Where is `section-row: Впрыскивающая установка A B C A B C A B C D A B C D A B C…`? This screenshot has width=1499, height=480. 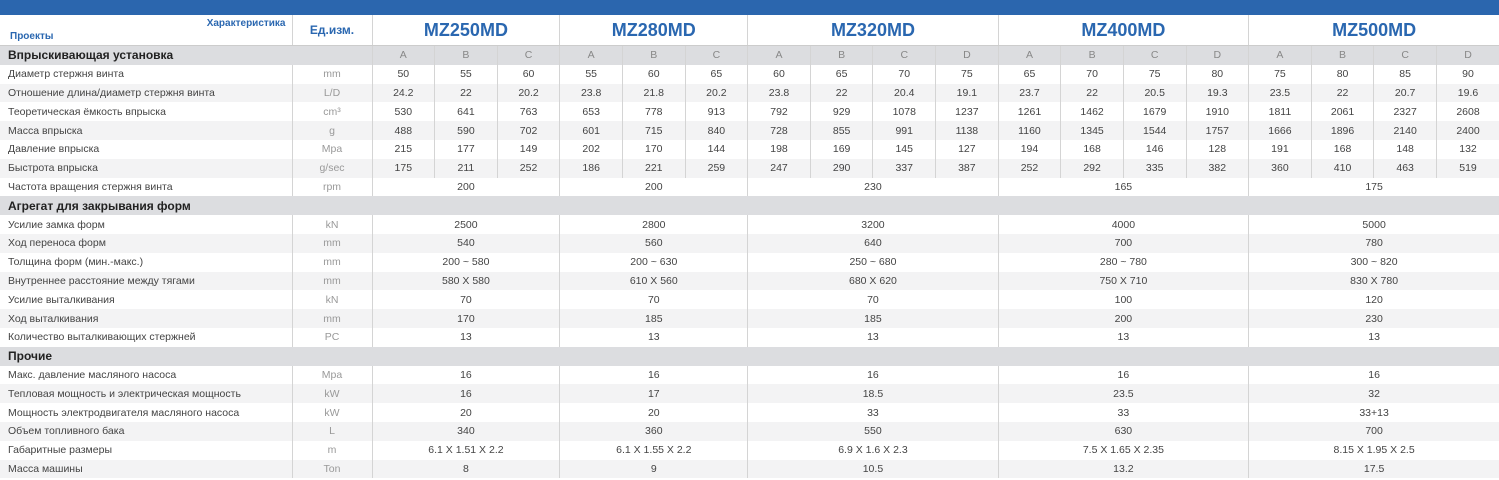 section-row: Впрыскивающая установка A B C A B C A B C D A B C D A B C… is located at coordinates (749, 55).